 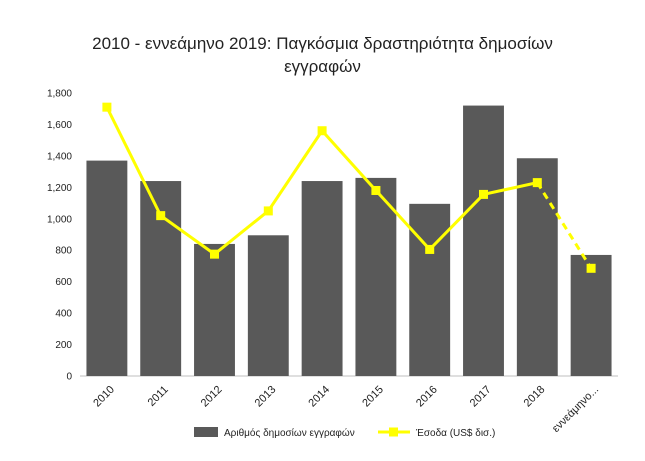 I want to click on x-tick-label: 2016, so click(x=427, y=397).